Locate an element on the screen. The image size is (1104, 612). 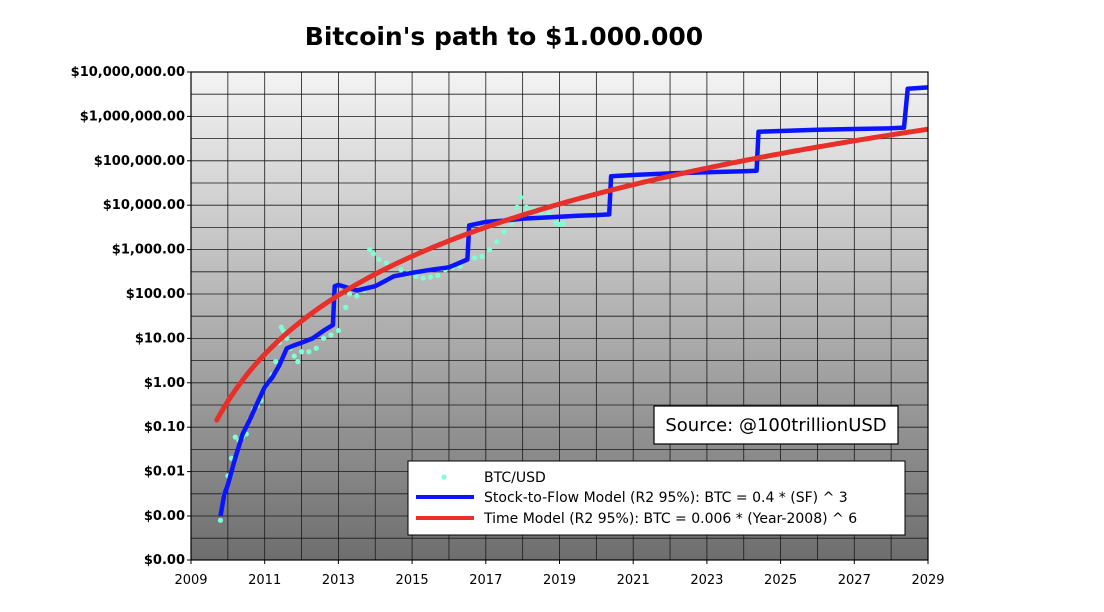
y-tick-label: $0.10 is located at coordinates (164, 427).